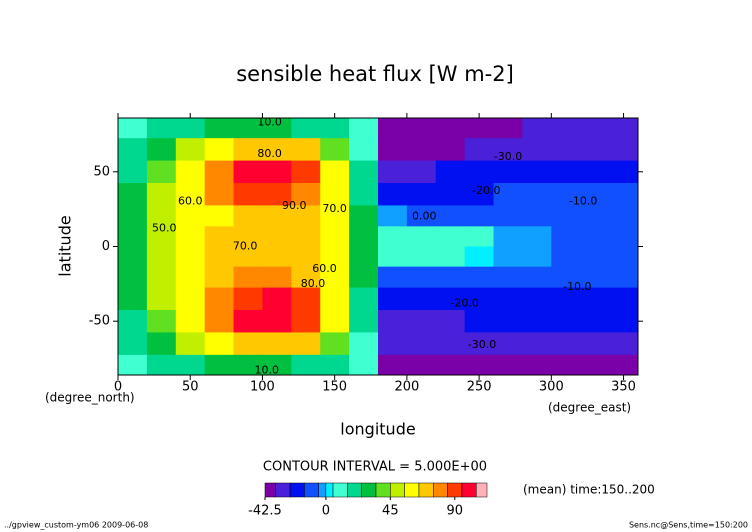  What do you see at coordinates (190, 201) in the screenshot?
I see `contour-label: 60.0` at bounding box center [190, 201].